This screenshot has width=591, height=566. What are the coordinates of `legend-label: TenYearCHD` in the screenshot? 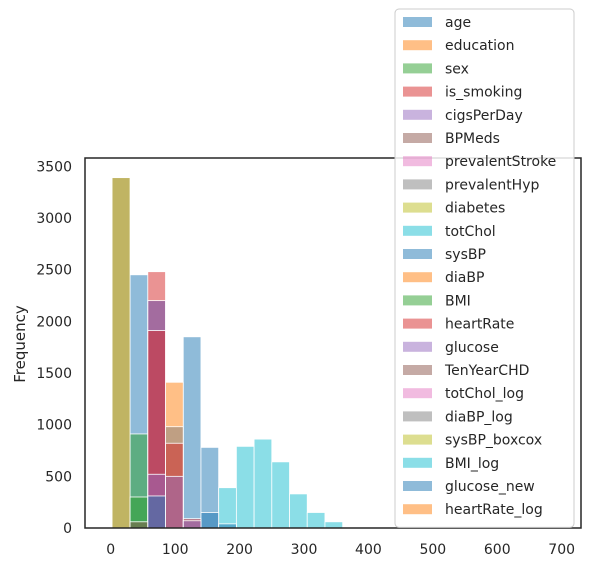 It's located at (486, 371).